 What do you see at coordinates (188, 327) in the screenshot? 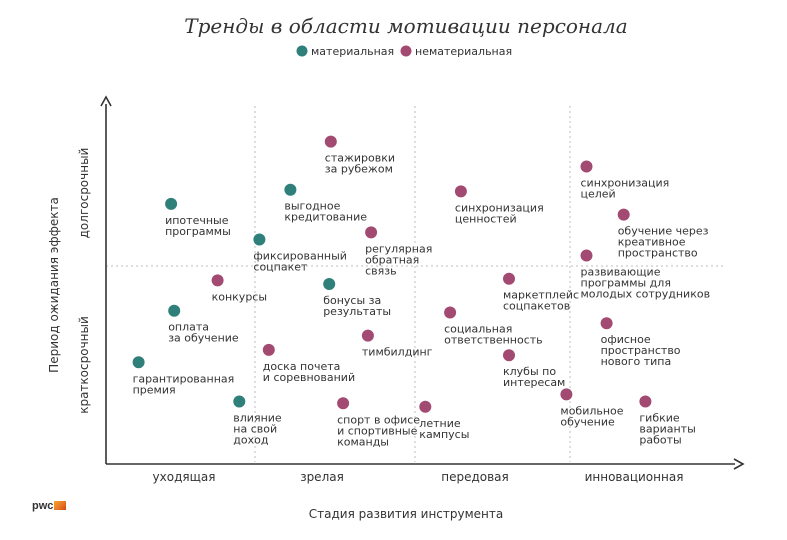
I see `point-label-line: оплата` at bounding box center [188, 327].